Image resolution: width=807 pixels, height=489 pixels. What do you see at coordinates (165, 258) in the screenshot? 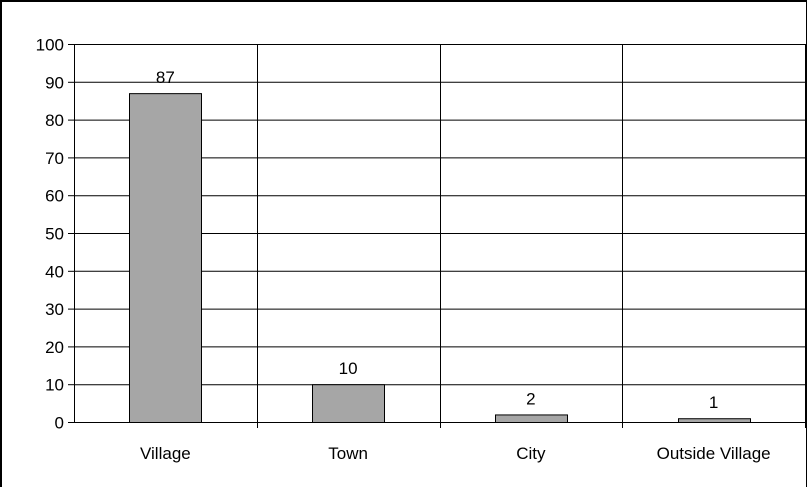
I see `bar-village` at bounding box center [165, 258].